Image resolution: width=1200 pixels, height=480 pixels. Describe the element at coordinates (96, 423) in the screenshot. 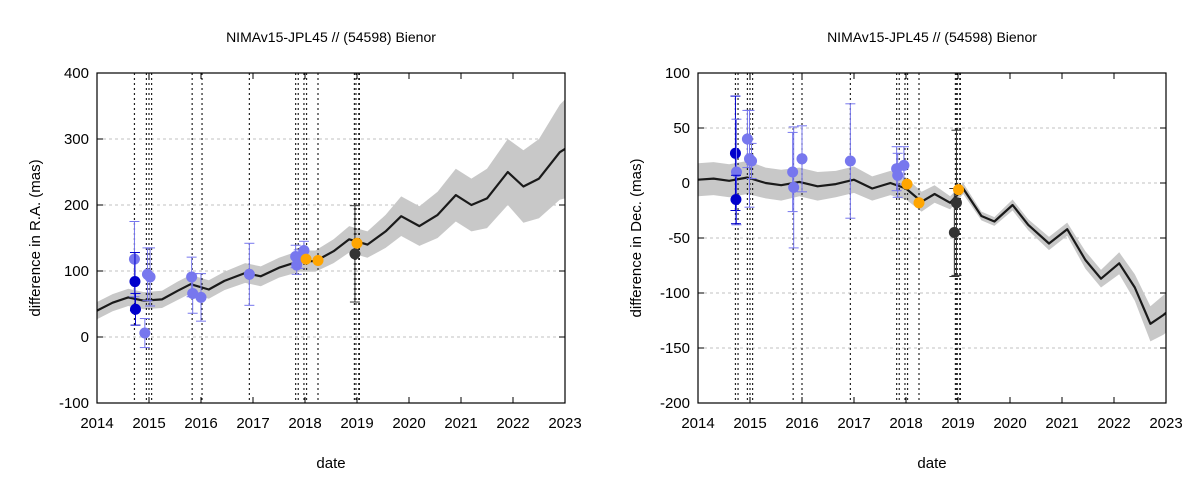

I see `chart1-x-tick-label: 2014` at that location.